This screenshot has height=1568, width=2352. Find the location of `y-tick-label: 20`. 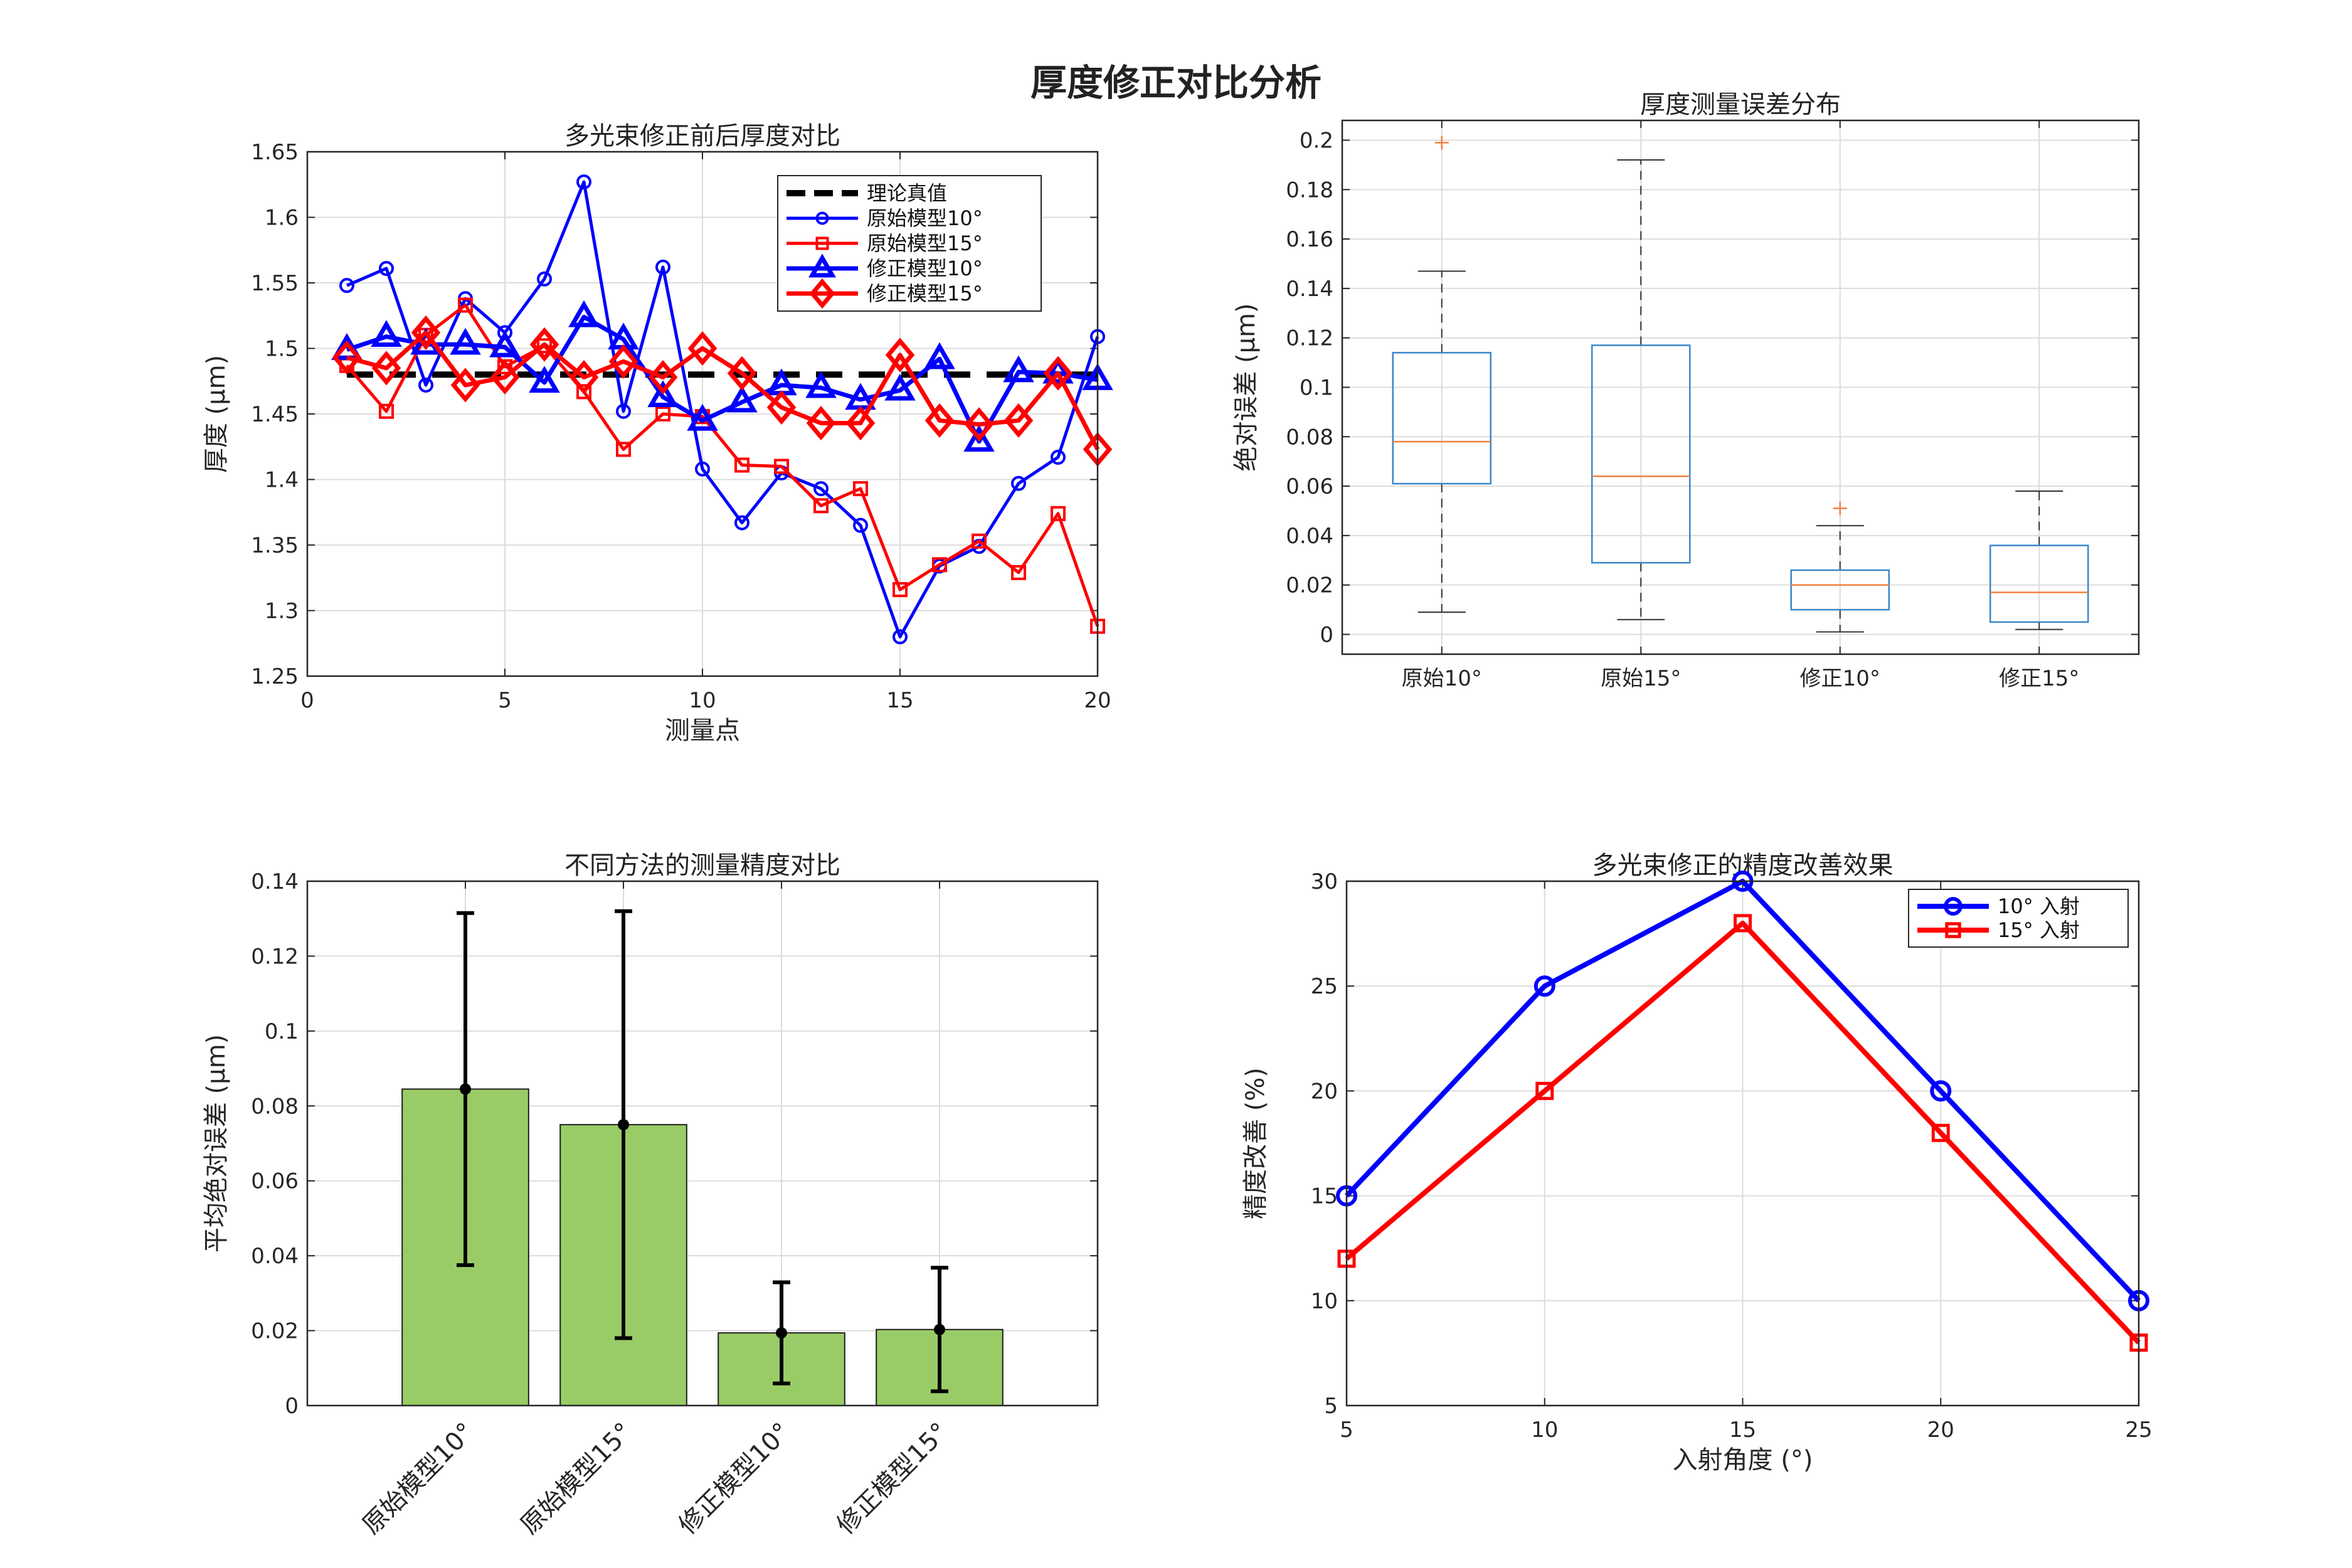

y-tick-label: 20 is located at coordinates (1324, 1091).